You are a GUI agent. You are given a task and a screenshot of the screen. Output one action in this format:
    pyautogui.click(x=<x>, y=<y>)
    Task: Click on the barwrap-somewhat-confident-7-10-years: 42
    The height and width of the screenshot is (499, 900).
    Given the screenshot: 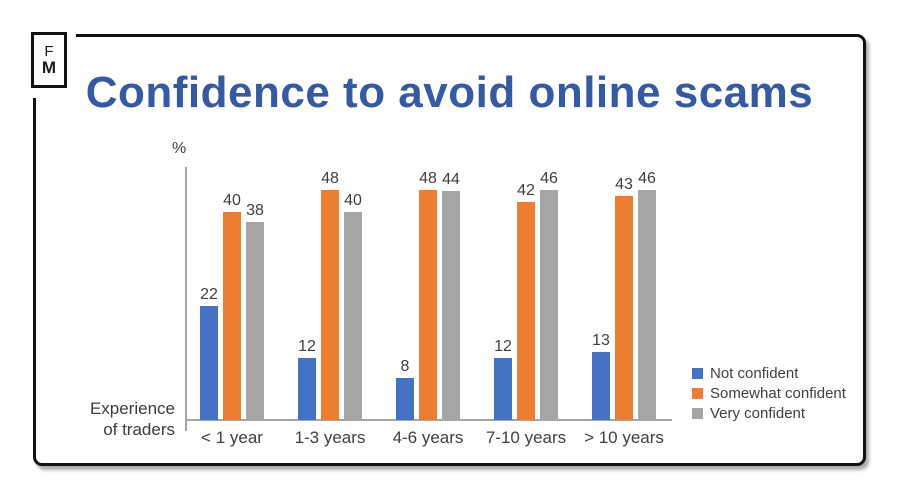 What is the action you would take?
    pyautogui.click(x=526, y=295)
    